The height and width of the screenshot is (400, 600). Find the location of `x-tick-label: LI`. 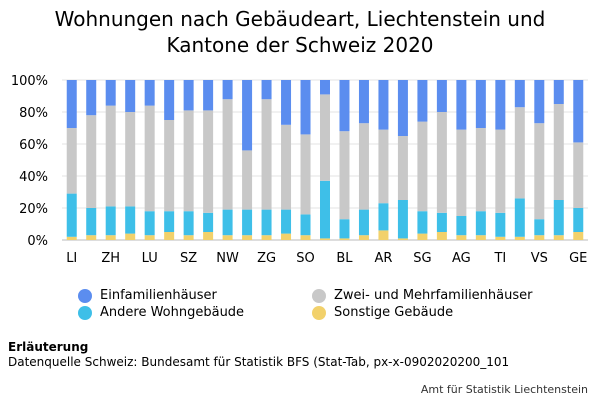

x-tick-label: LI is located at coordinates (71, 258).